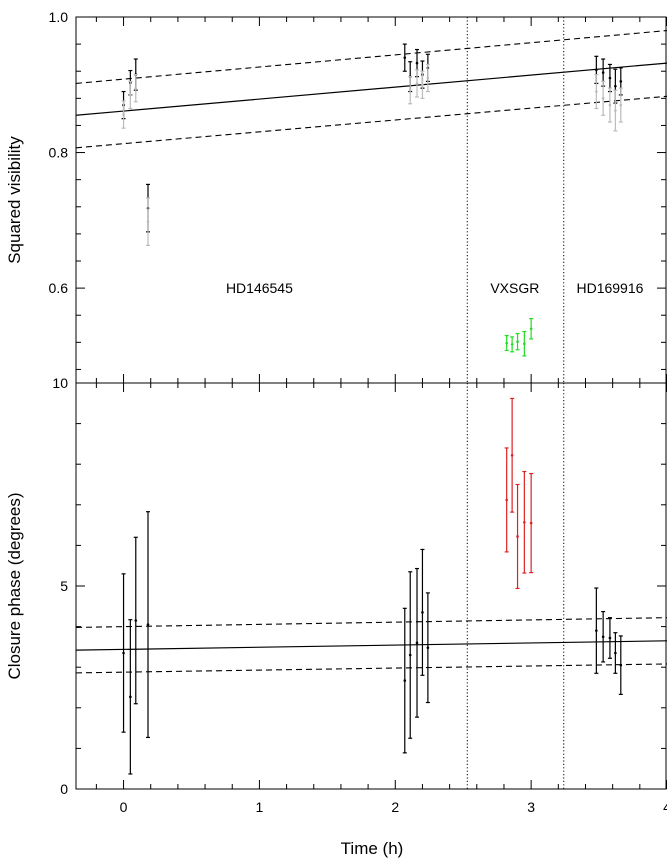 Image resolution: width=667 pixels, height=864 pixels. Describe the element at coordinates (14, 200) in the screenshot. I see `y-axis-label: Squared visibility` at that location.